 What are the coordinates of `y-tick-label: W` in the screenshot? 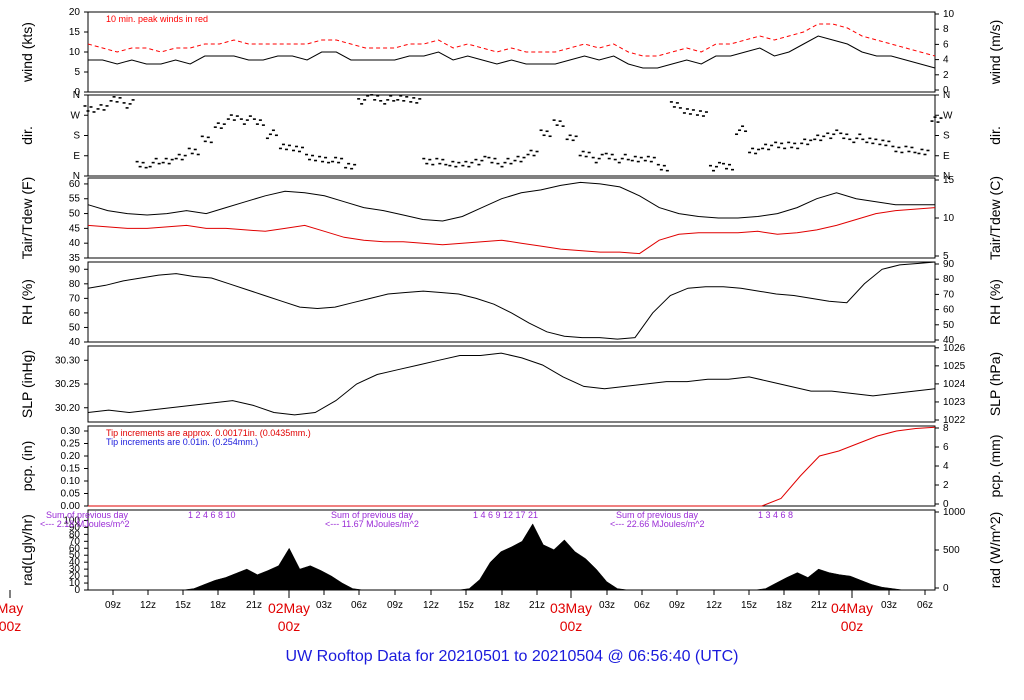 It's located at (76, 115).